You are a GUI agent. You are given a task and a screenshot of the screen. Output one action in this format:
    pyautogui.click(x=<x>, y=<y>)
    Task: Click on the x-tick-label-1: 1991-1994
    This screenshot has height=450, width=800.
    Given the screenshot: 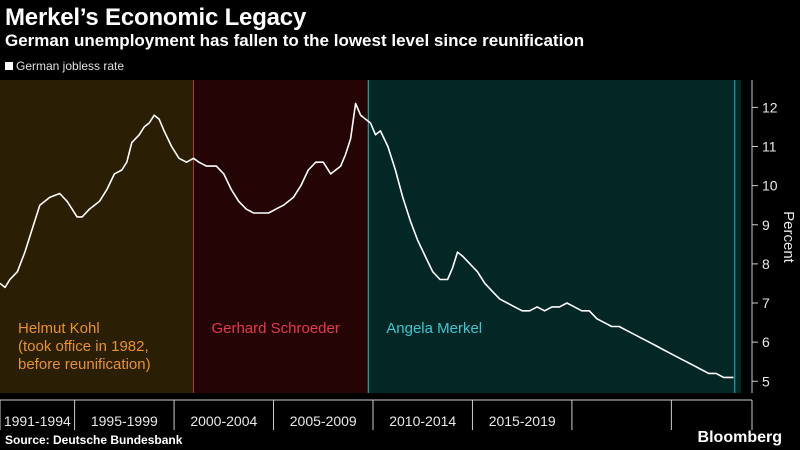 What is the action you would take?
    pyautogui.click(x=37, y=421)
    